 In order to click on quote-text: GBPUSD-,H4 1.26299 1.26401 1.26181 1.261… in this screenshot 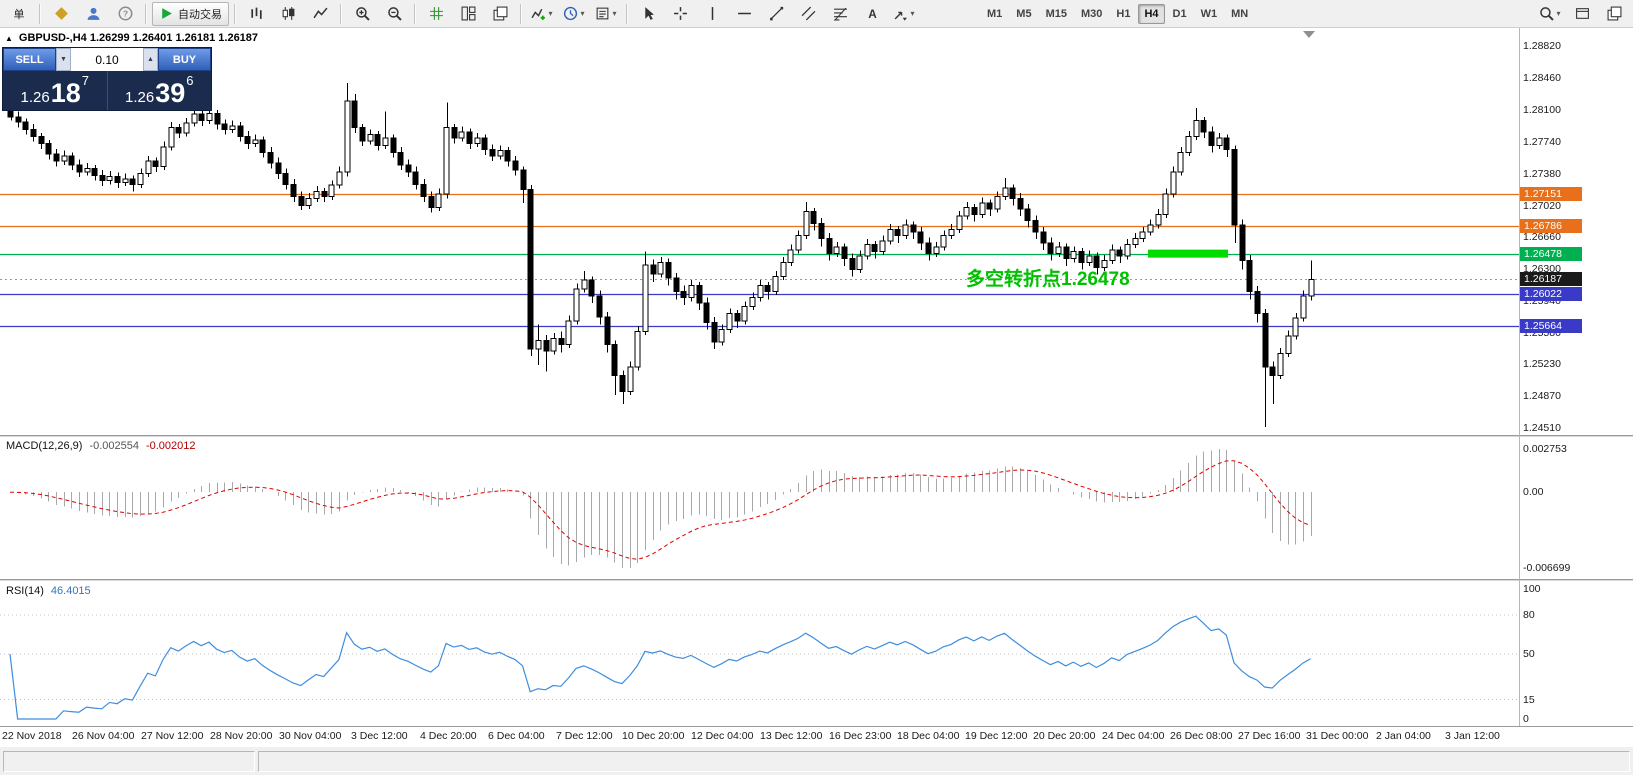, I will do `click(138, 38)`.